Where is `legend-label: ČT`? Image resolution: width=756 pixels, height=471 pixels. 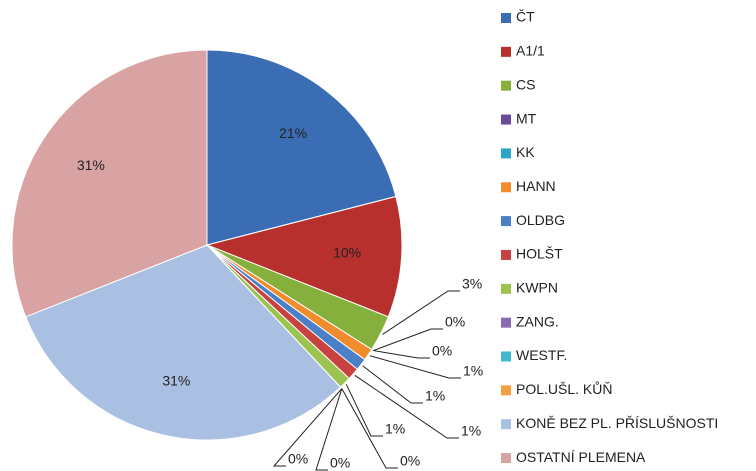
legend-label: ČT is located at coordinates (525, 17).